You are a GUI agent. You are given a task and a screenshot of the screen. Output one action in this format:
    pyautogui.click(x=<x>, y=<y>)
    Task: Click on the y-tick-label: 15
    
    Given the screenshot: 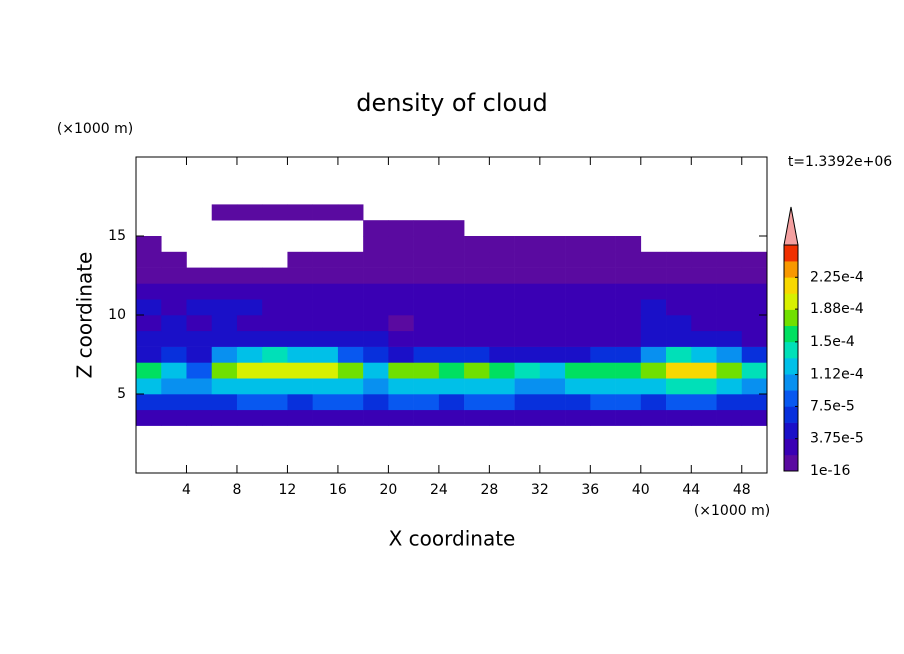 What is the action you would take?
    pyautogui.click(x=117, y=236)
    